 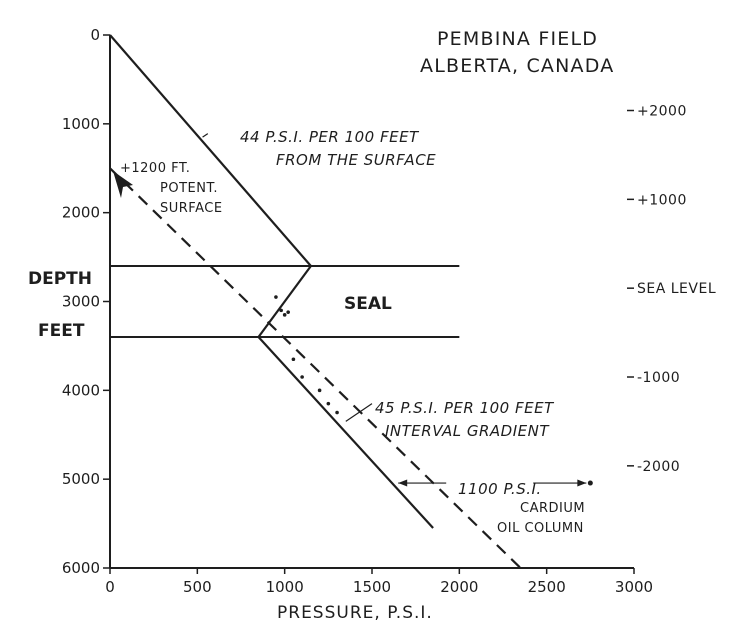 I want to click on y-tick-label: 5000, so click(x=81, y=479).